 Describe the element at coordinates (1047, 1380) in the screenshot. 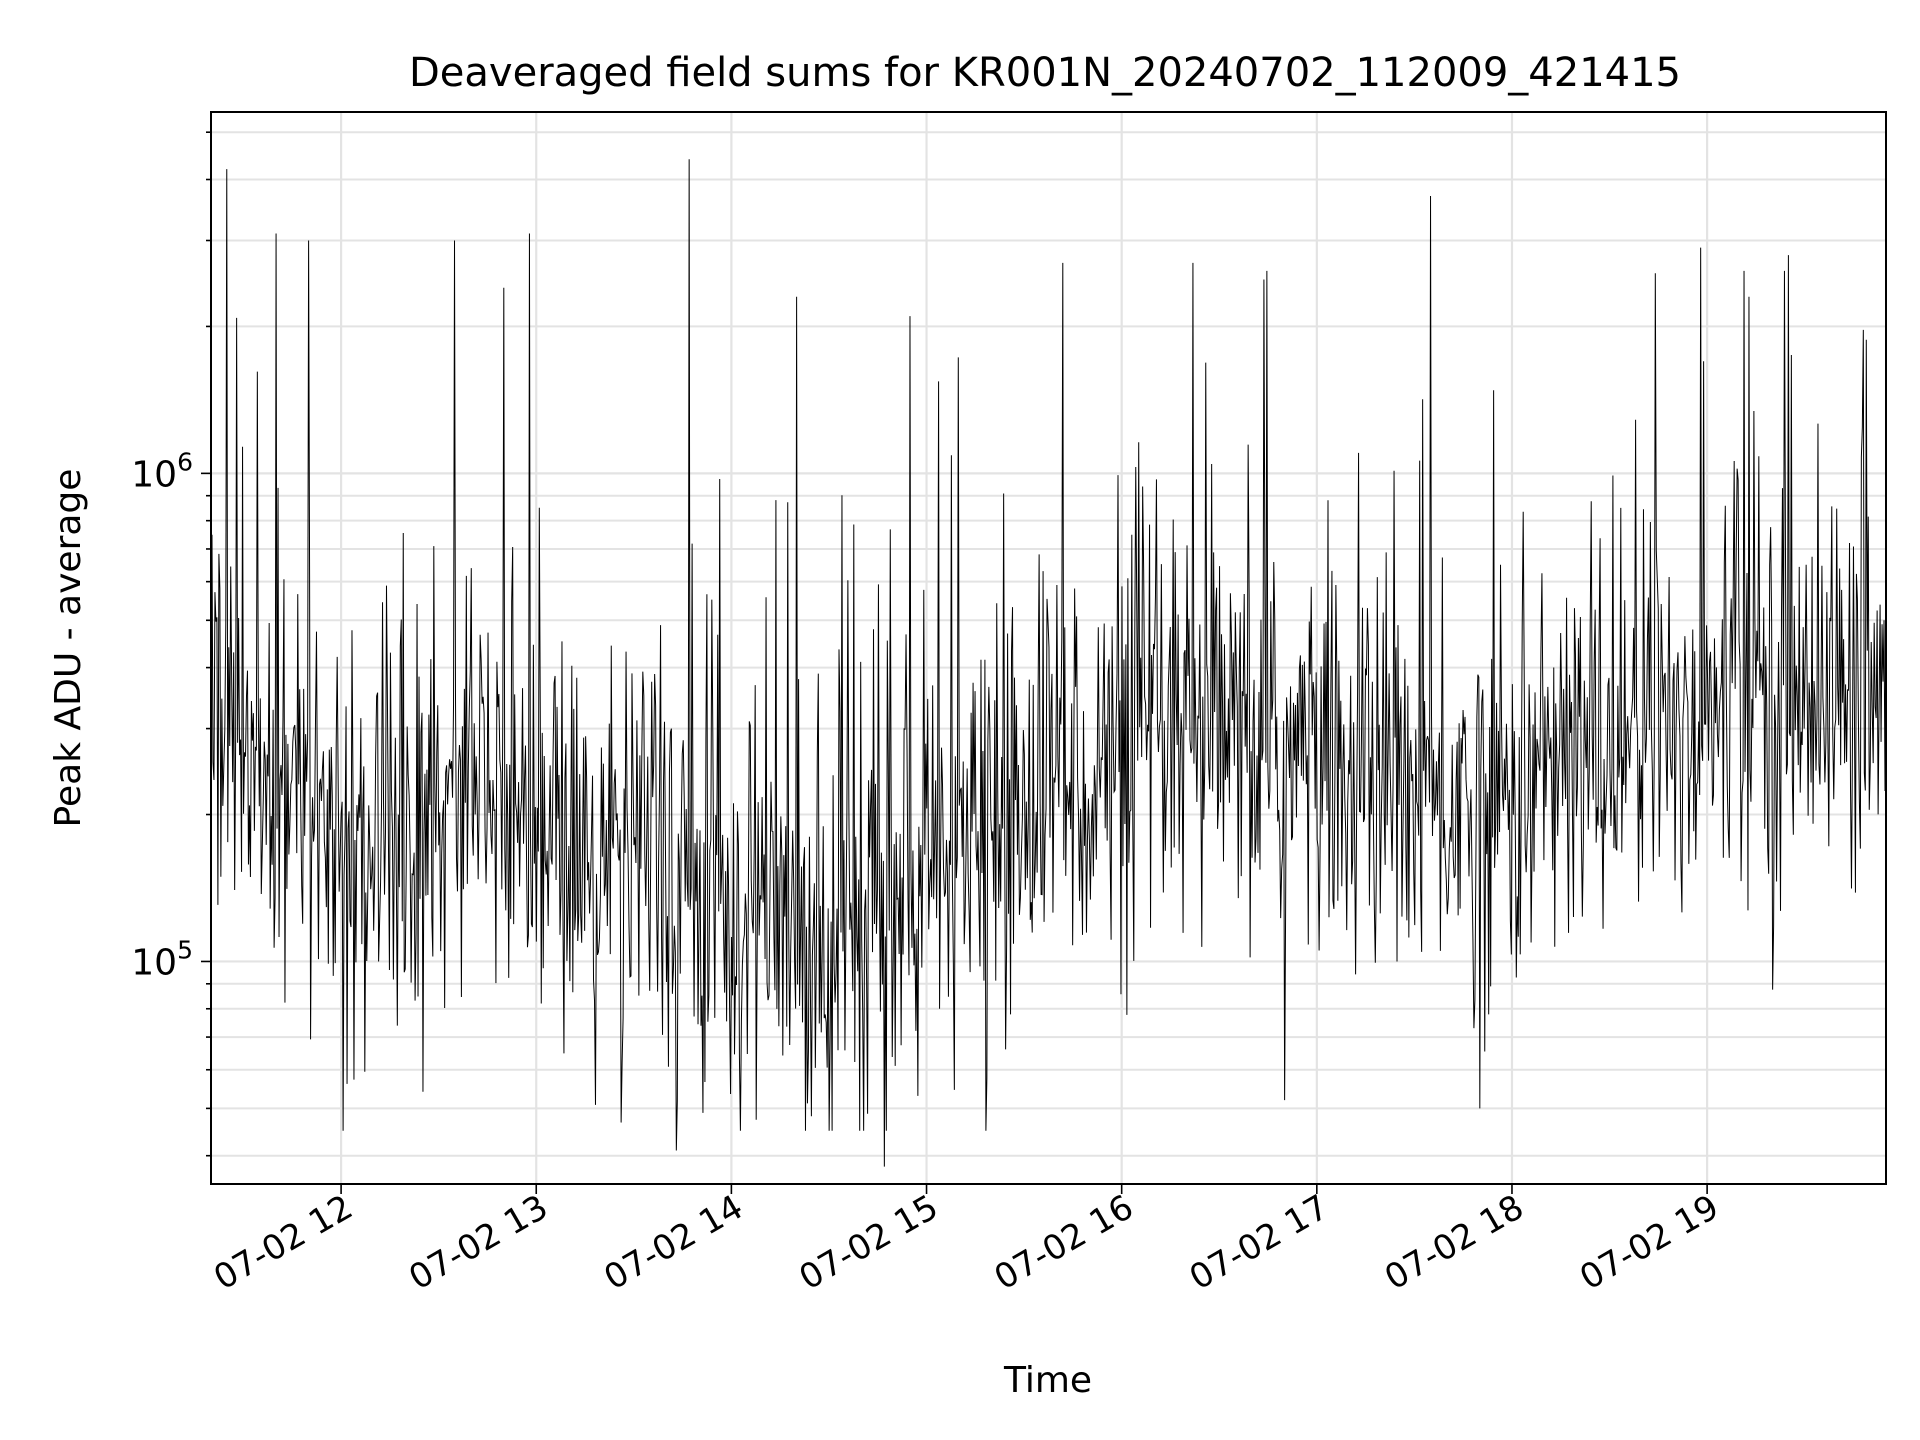

I see `x-axis-label: Time` at that location.